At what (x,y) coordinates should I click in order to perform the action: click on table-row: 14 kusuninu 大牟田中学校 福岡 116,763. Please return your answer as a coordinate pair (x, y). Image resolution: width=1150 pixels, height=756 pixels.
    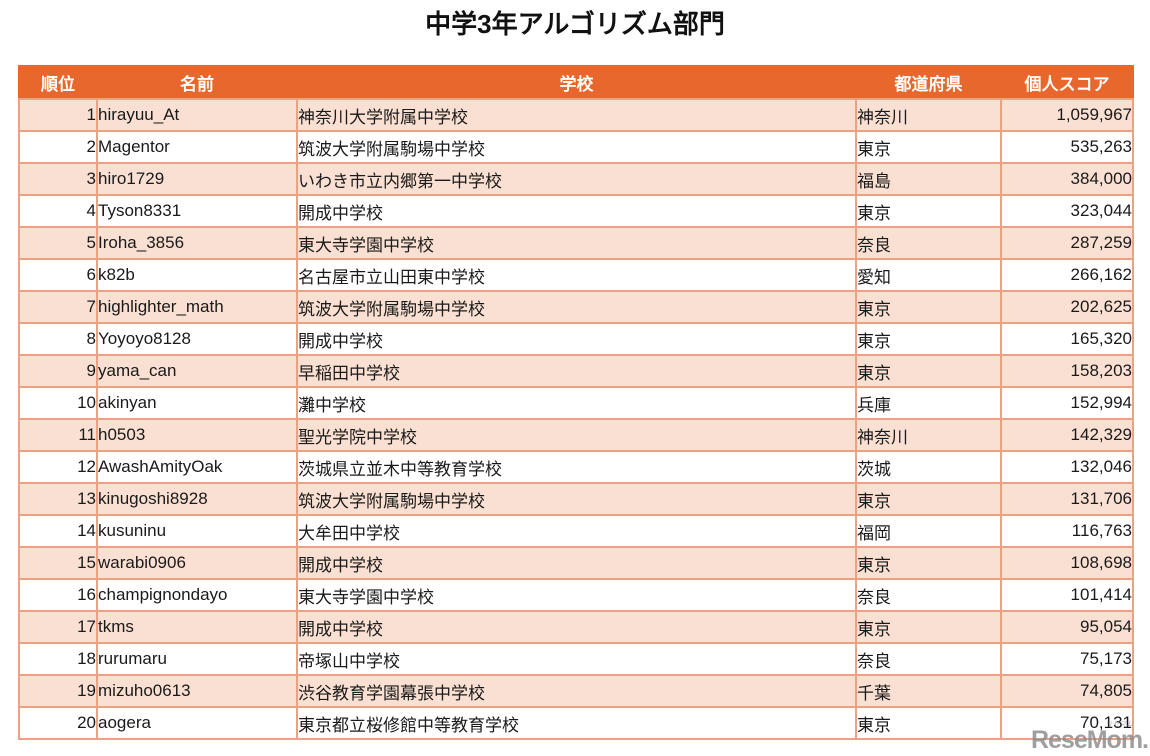
    Looking at the image, I should click on (576, 531).